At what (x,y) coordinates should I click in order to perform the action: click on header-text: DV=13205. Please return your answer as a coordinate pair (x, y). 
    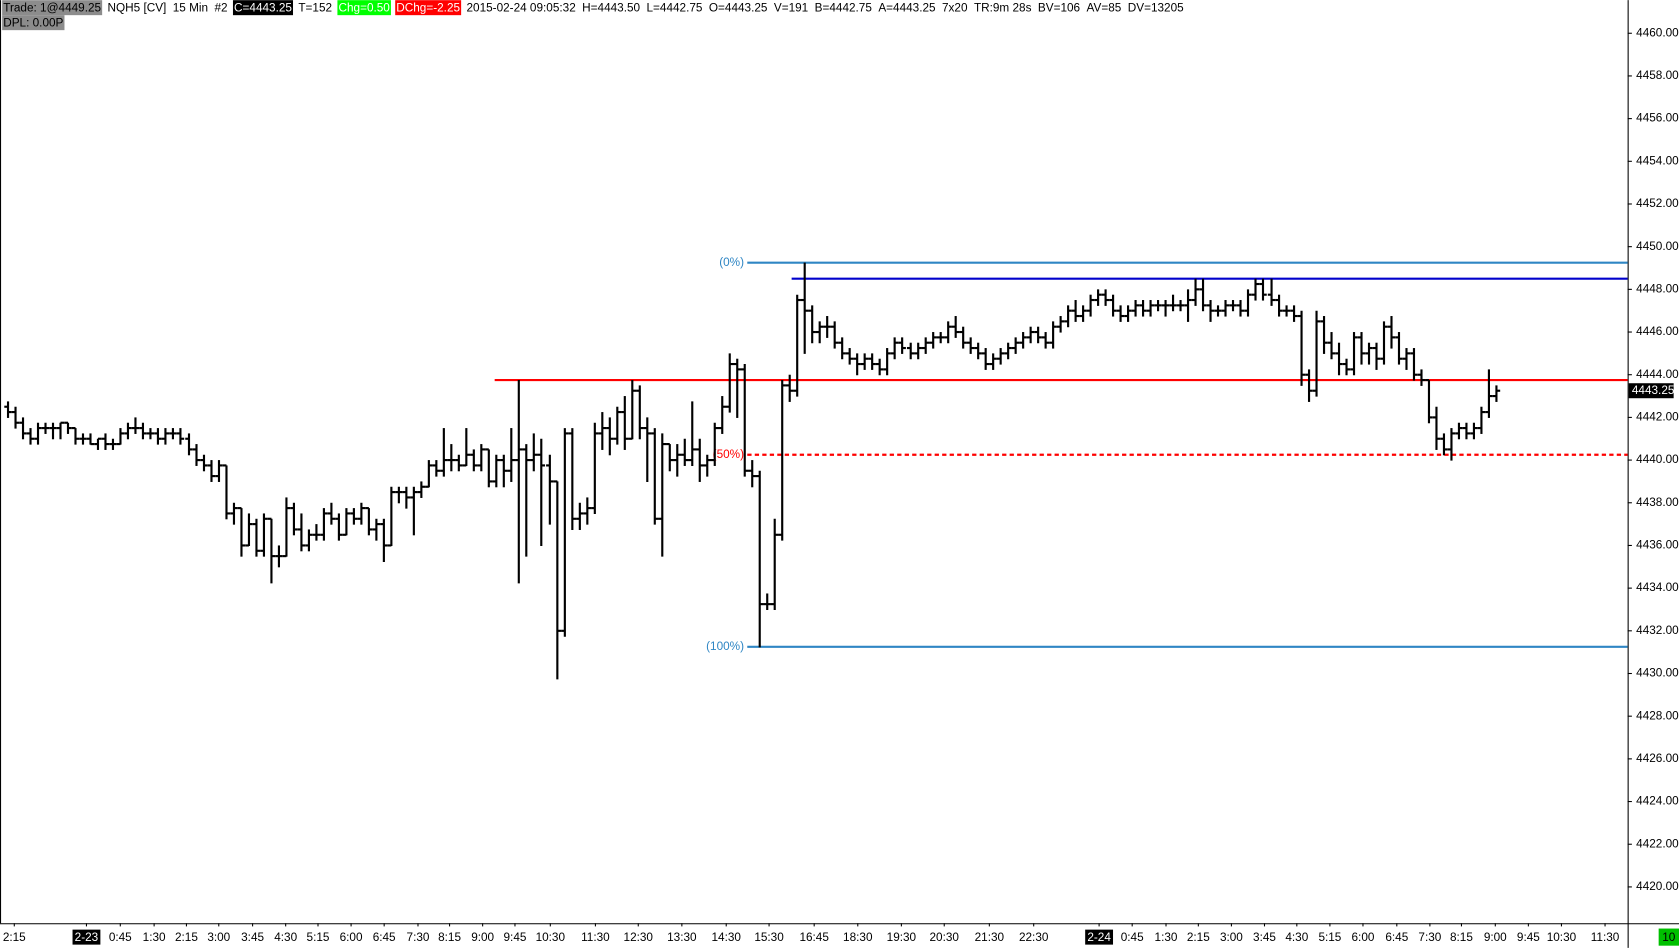
    Looking at the image, I should click on (1156, 7).